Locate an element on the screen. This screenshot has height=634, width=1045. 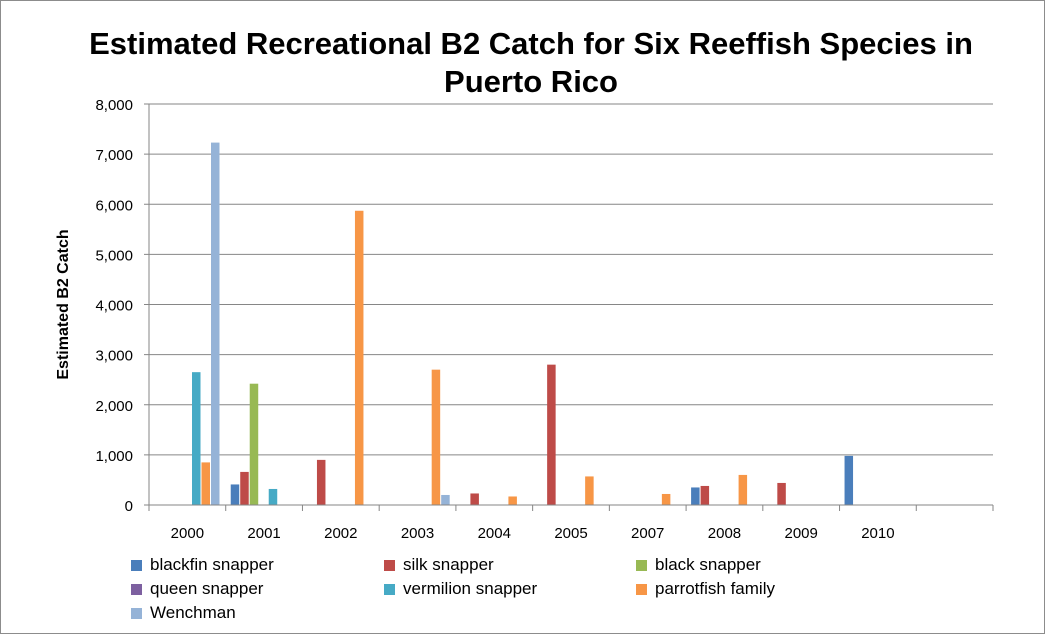
x-tick-label: 2001 is located at coordinates (263, 533).